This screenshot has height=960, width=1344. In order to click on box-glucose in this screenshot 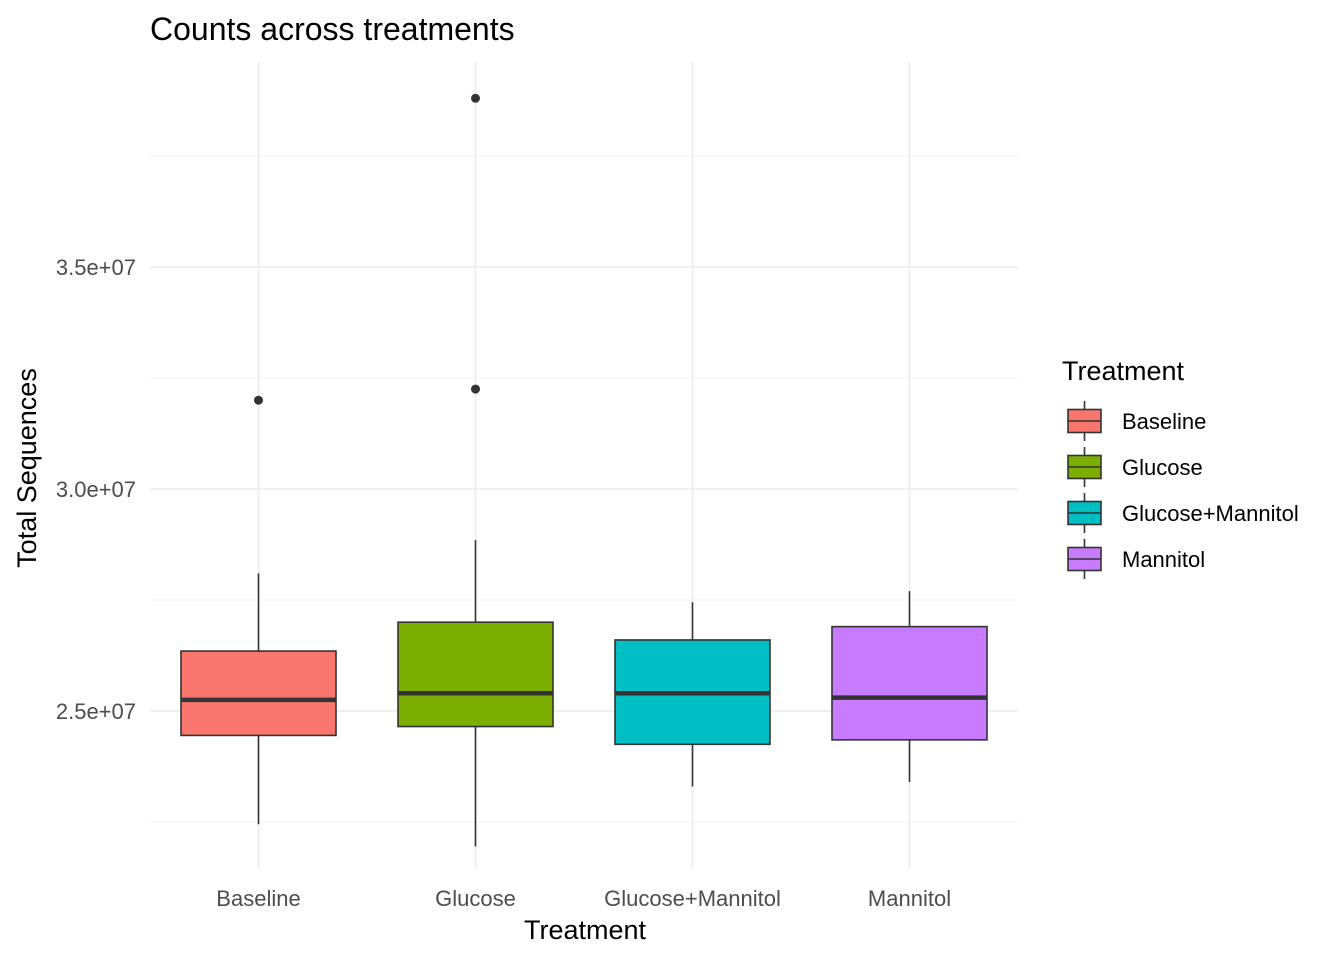, I will do `click(475, 470)`.